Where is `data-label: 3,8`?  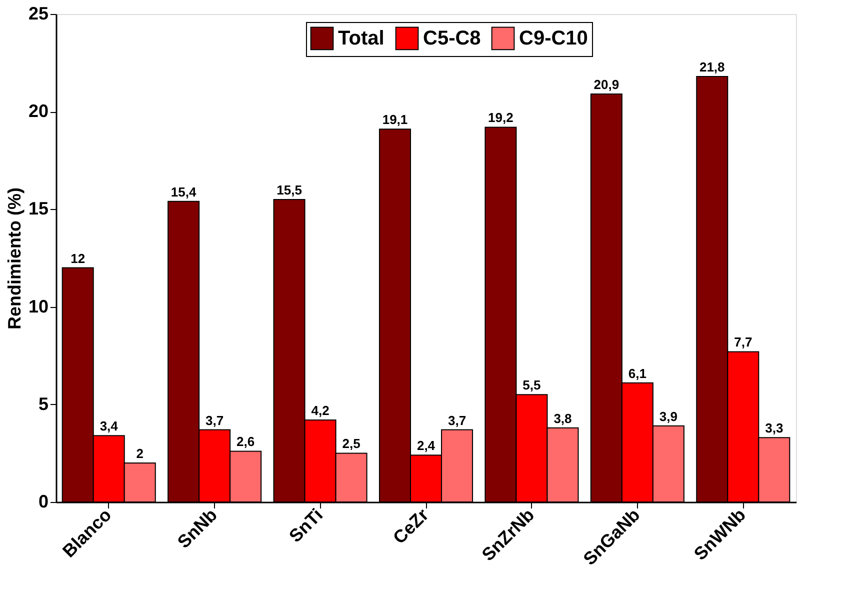 data-label: 3,8 is located at coordinates (563, 418).